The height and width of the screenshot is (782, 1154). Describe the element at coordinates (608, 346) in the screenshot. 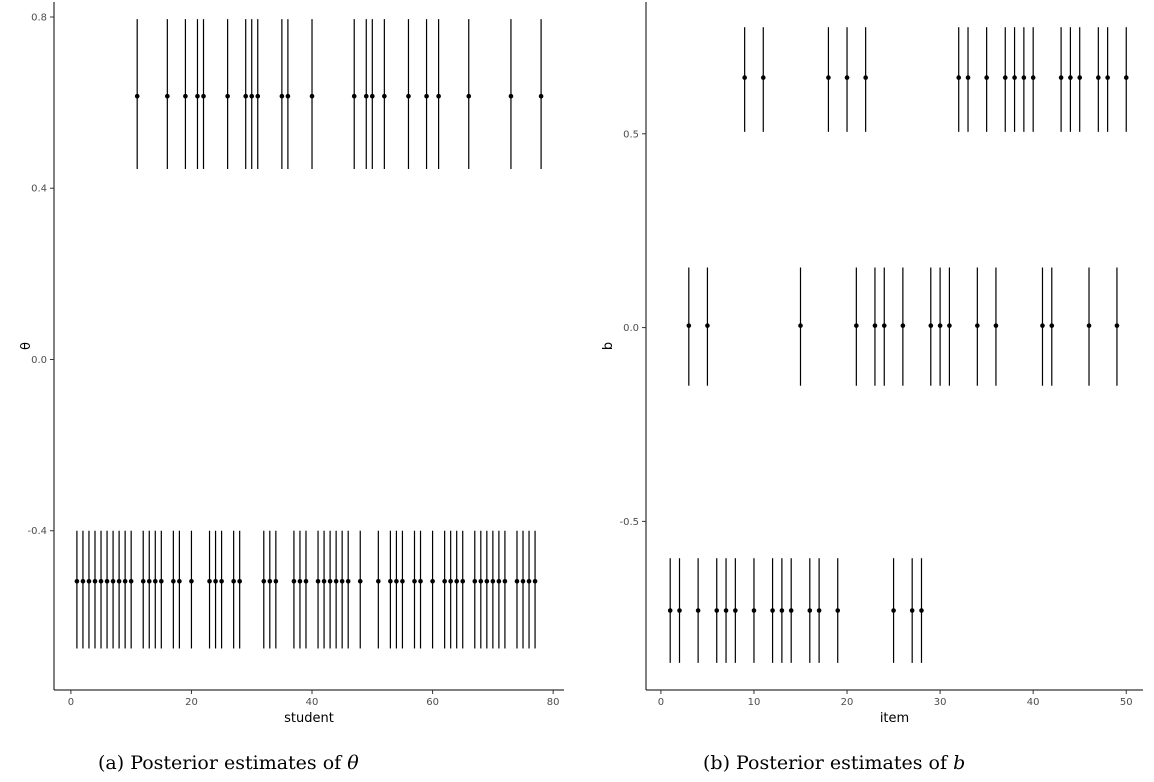

I see `y-axis-title: b` at that location.